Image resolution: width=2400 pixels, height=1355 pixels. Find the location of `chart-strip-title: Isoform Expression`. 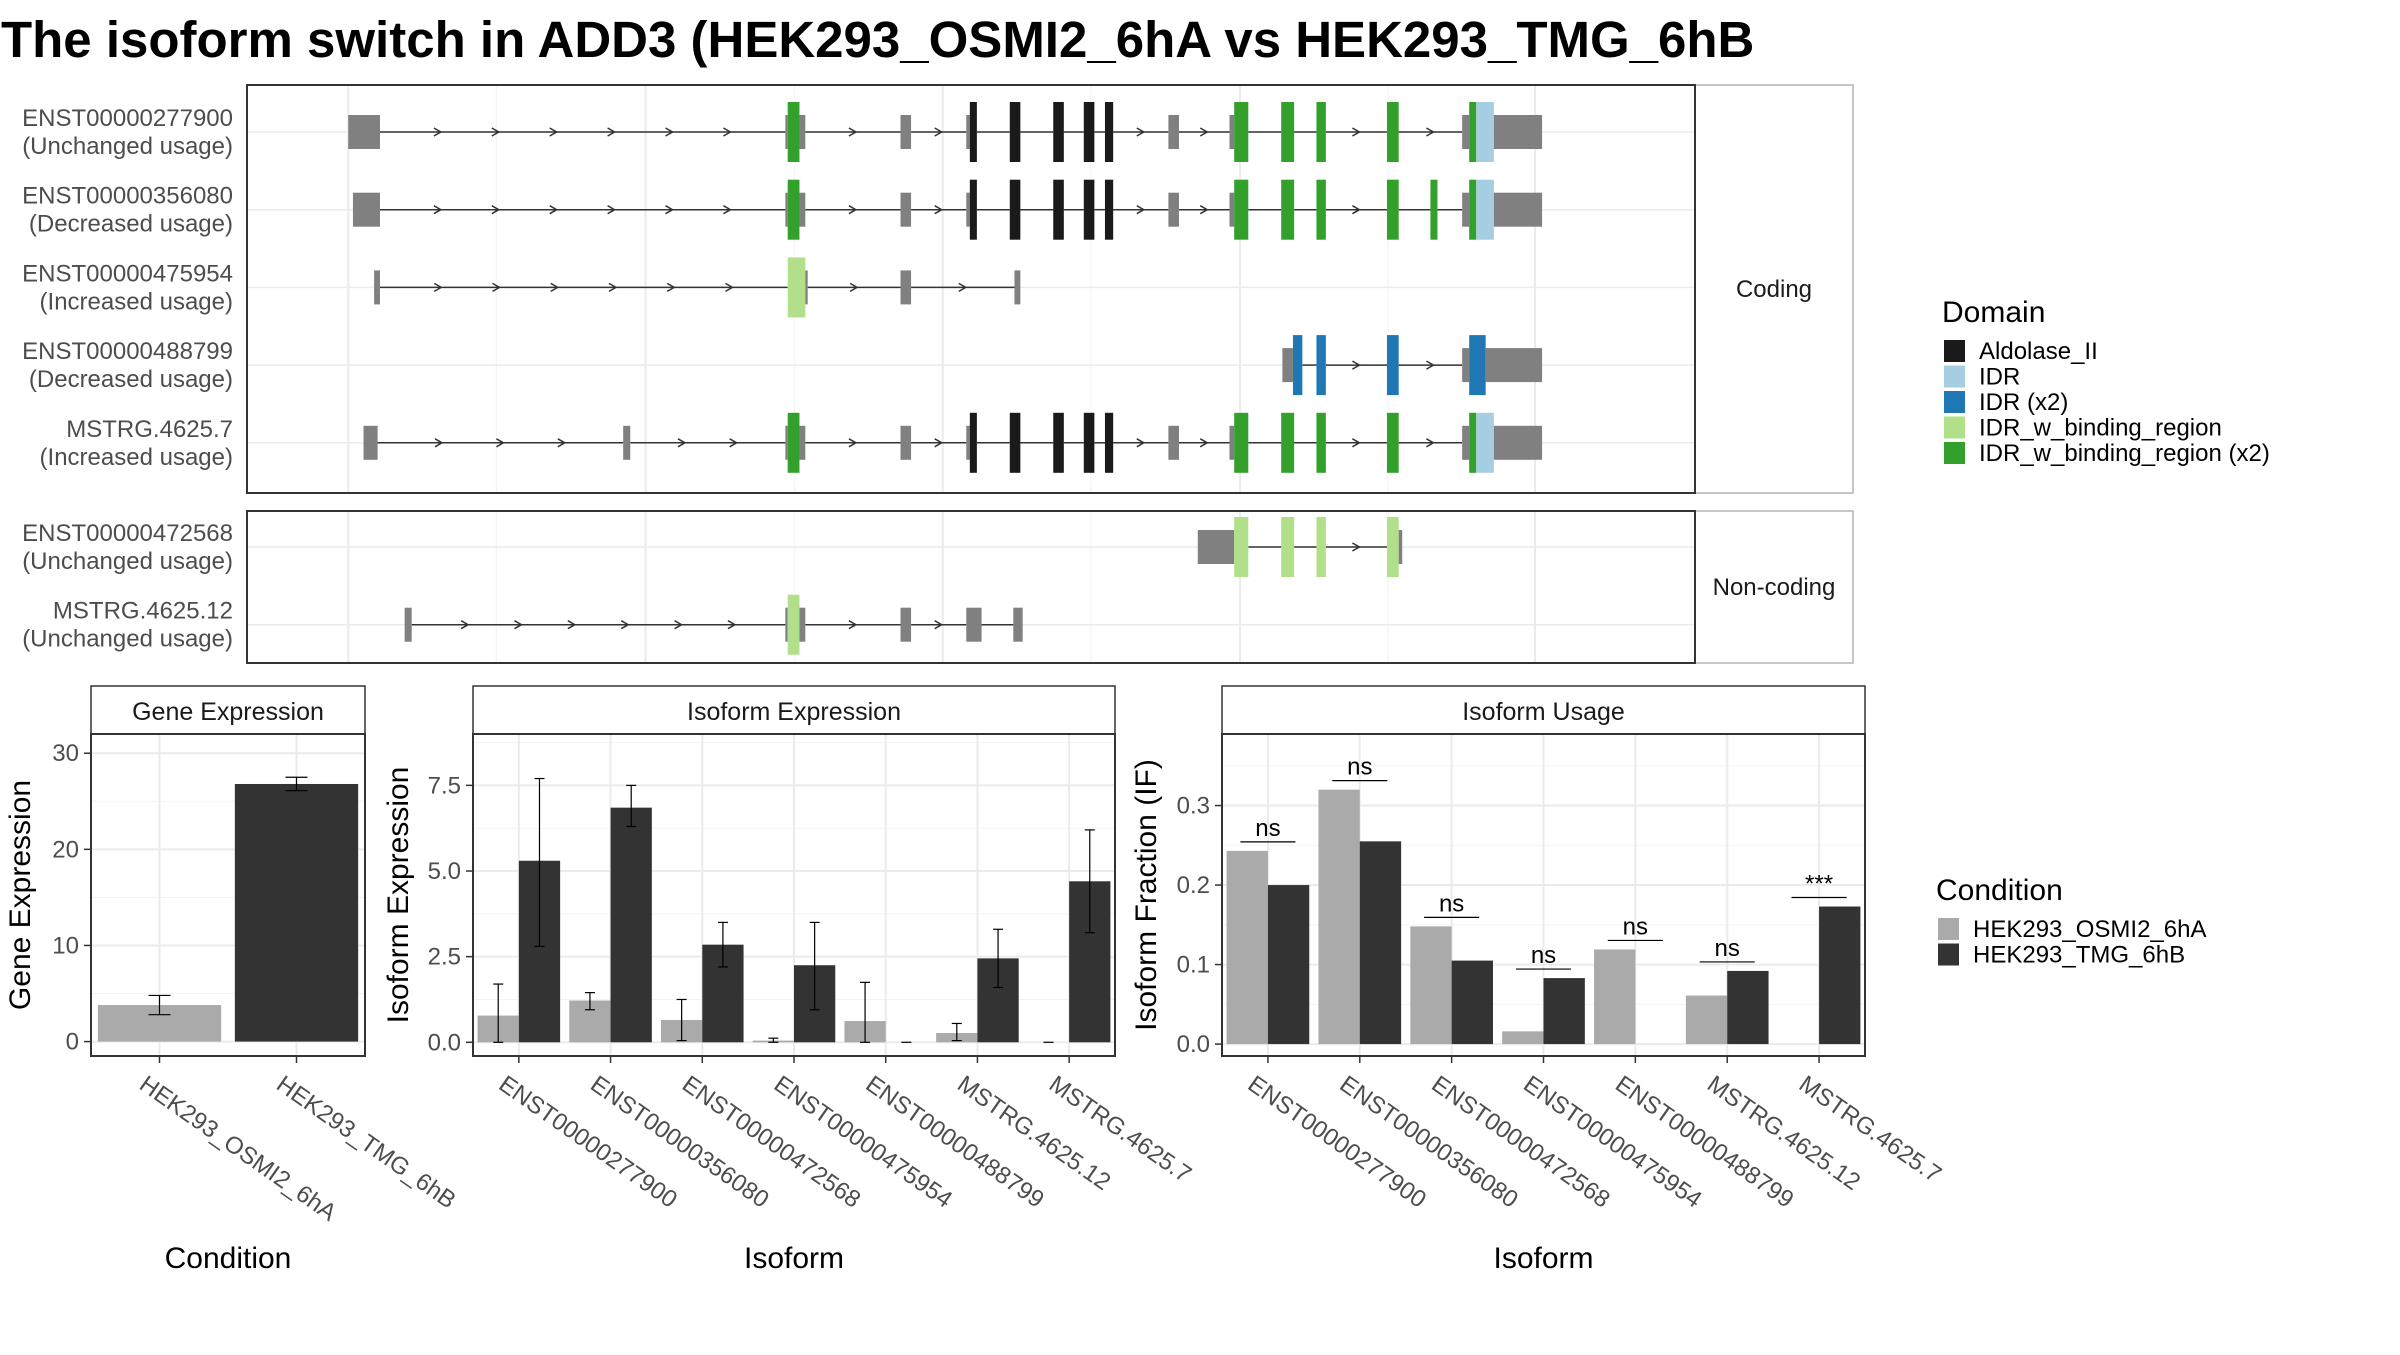

chart-strip-title: Isoform Expression is located at coordinates (794, 712).